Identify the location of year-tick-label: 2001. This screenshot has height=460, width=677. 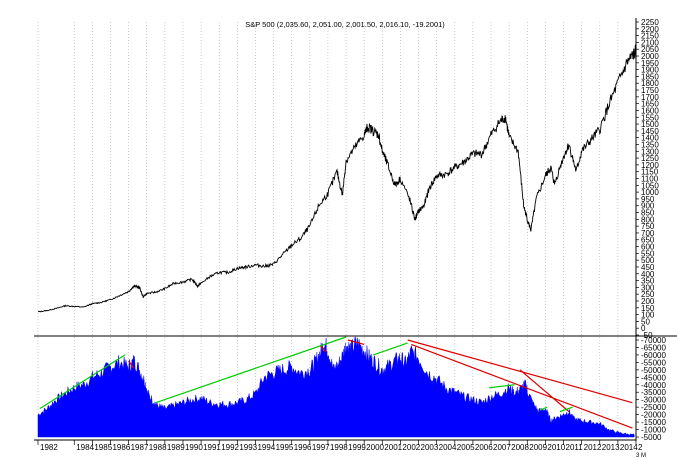
(393, 447).